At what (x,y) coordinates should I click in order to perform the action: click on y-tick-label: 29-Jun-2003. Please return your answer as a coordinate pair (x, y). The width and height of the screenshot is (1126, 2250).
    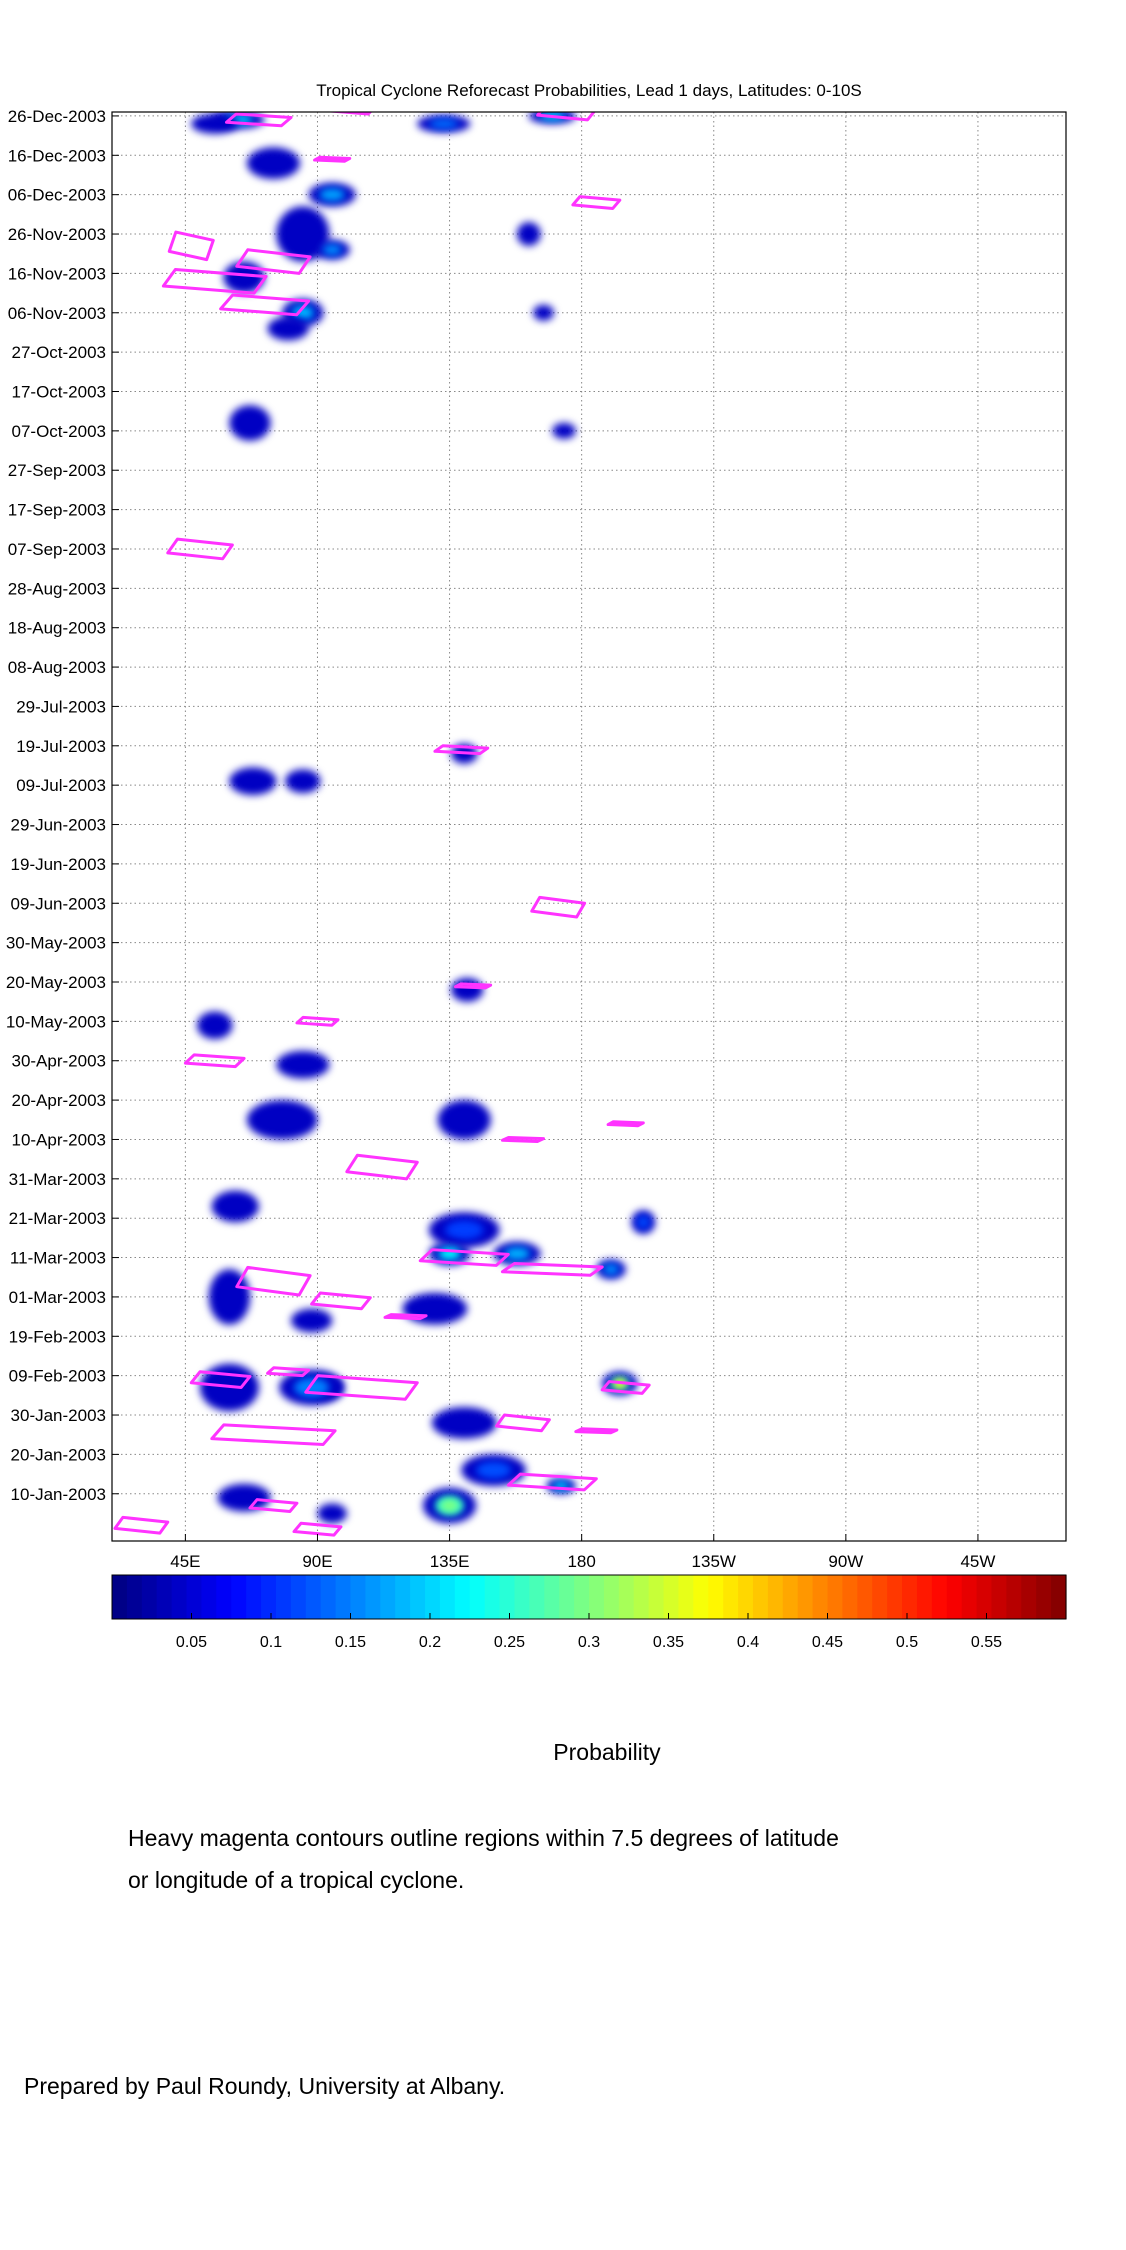
    Looking at the image, I should click on (58, 825).